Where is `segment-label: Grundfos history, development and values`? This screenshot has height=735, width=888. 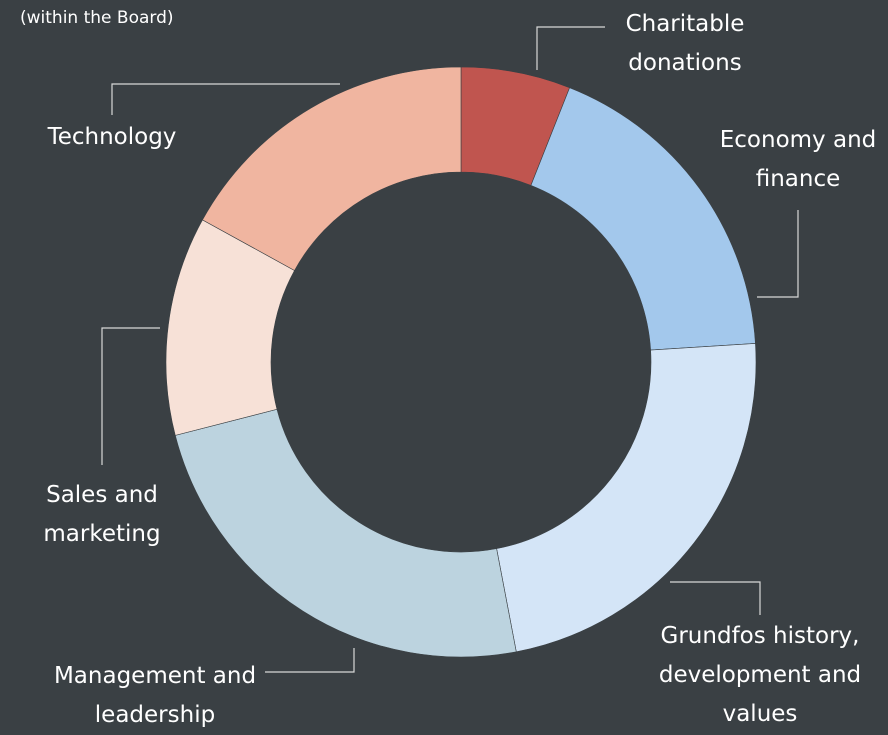
segment-label: Grundfos history, development and values is located at coordinates (760, 675).